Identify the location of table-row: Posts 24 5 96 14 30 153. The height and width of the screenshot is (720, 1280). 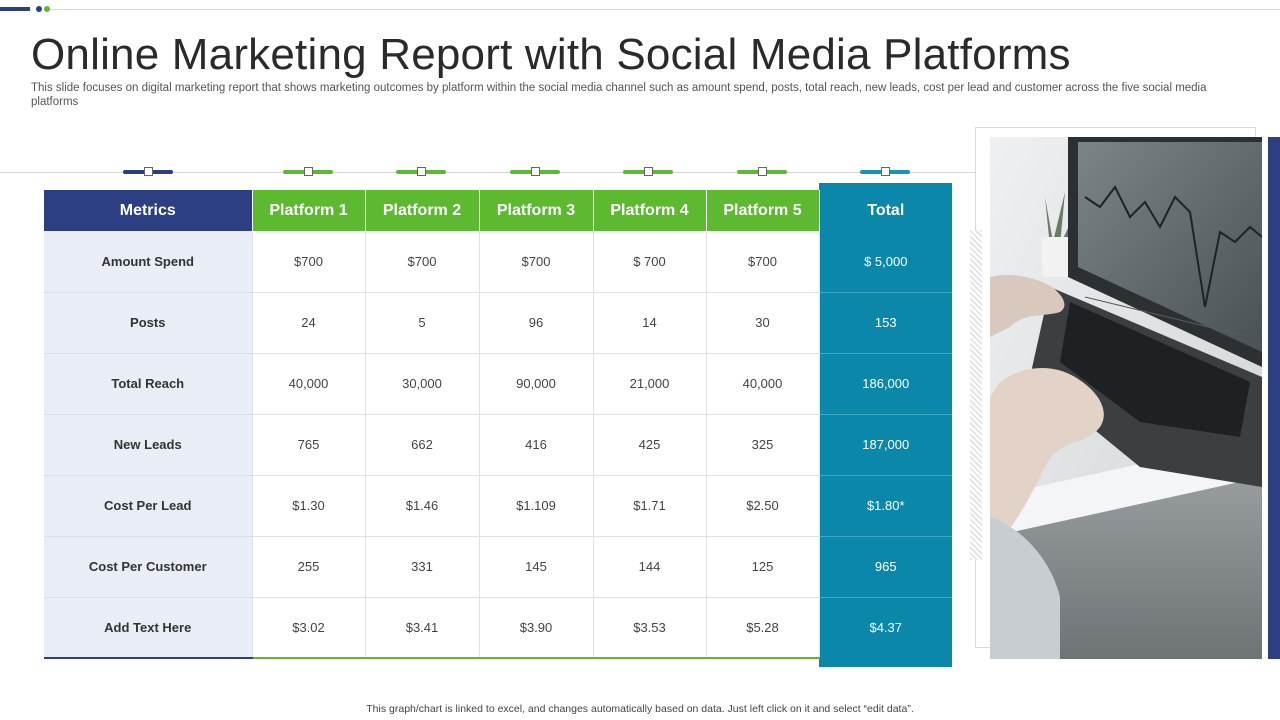
(498, 323).